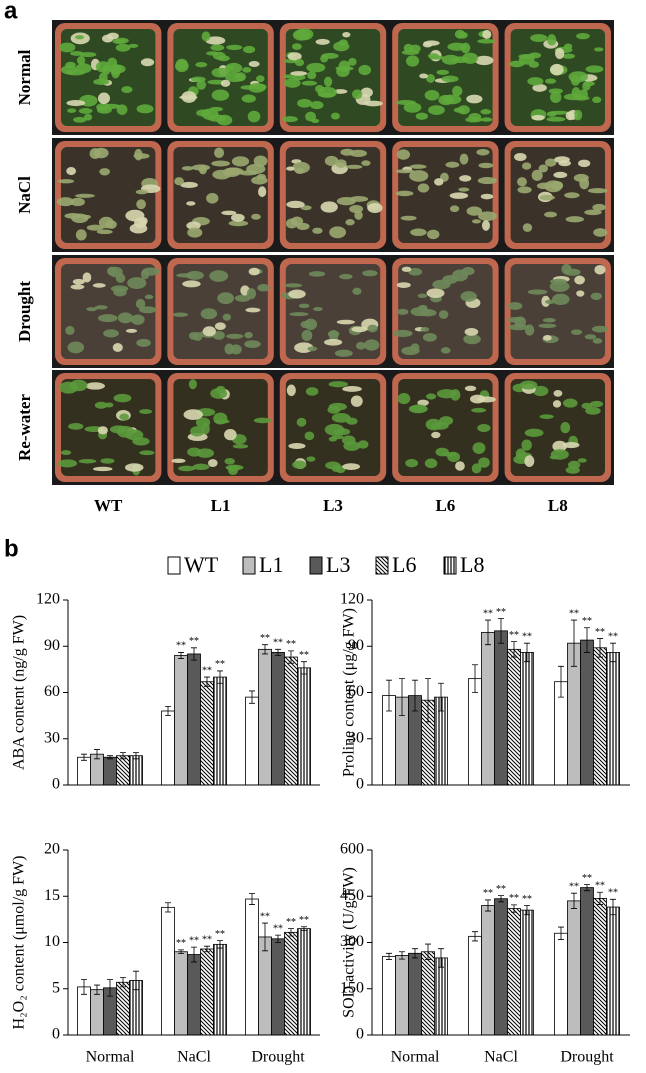 This screenshot has height=1073, width=646. Describe the element at coordinates (19, 943) in the screenshot. I see `y-axis-label: H₂O₂ content (μmol/g FW)` at that location.